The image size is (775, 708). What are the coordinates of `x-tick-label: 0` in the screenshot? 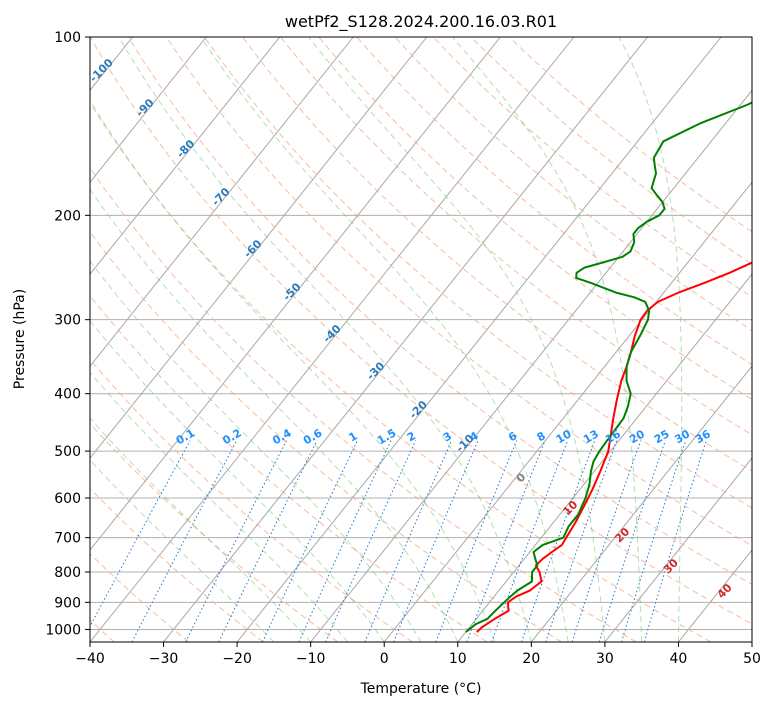 It's located at (384, 659).